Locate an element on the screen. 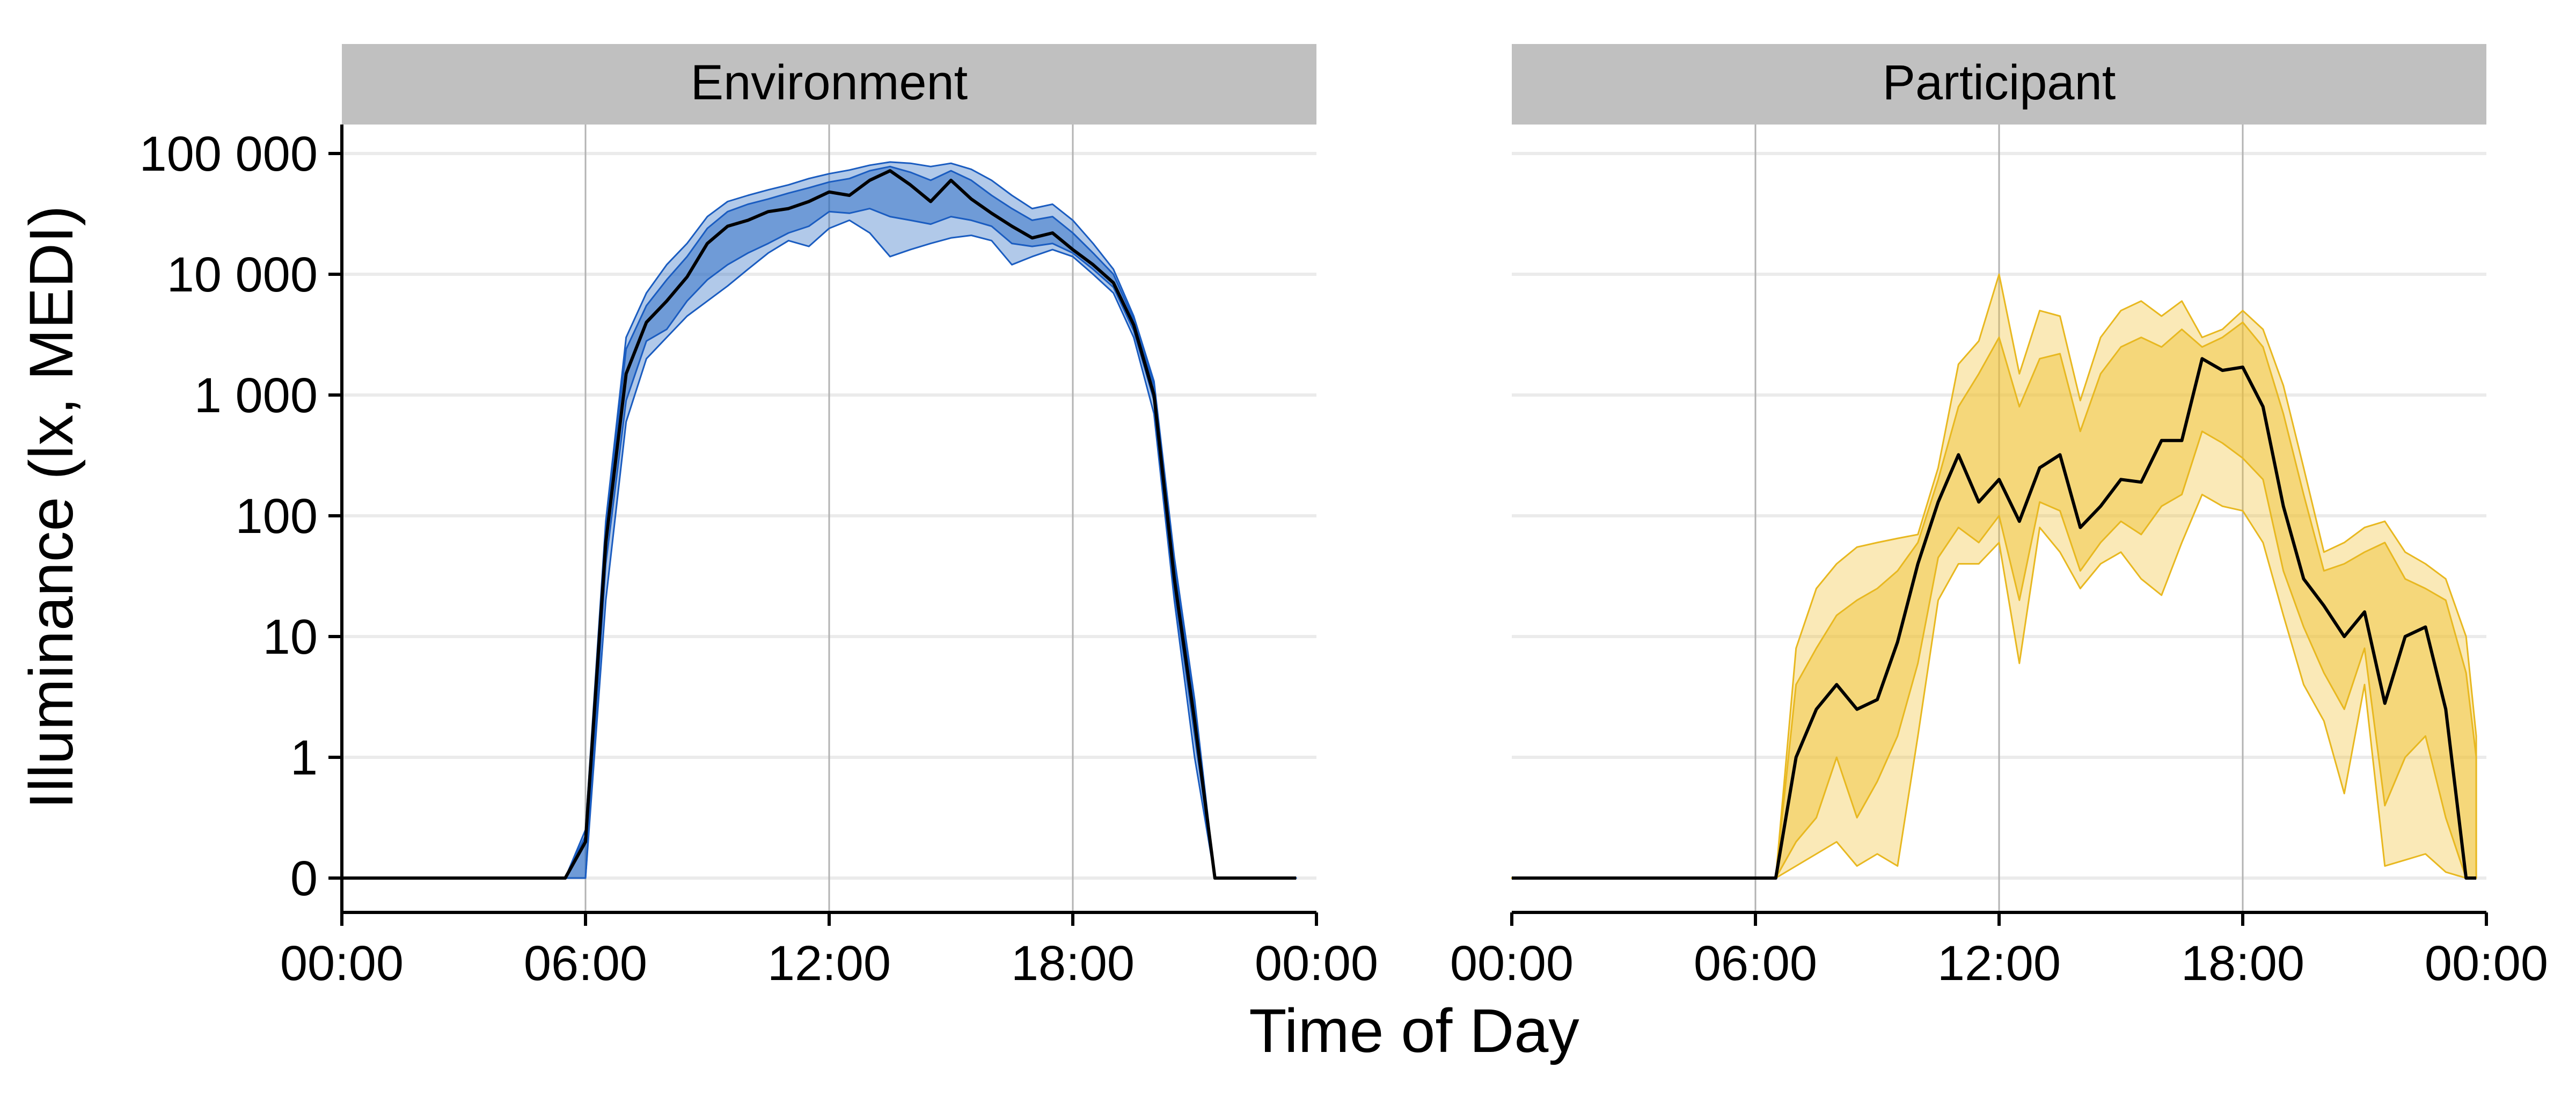 Image resolution: width=2576 pixels, height=1111 pixels. facet-strip-label: Environment is located at coordinates (829, 82).